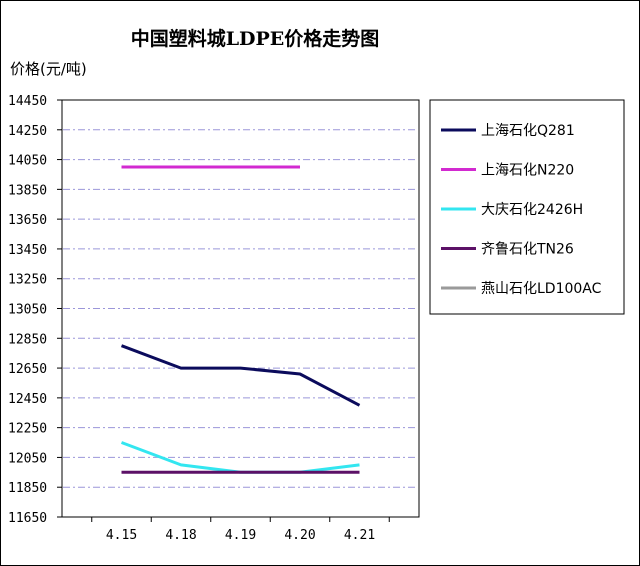 Image resolution: width=640 pixels, height=566 pixels. What do you see at coordinates (27, 399) in the screenshot?
I see `y-tick-label: 12450` at bounding box center [27, 399].